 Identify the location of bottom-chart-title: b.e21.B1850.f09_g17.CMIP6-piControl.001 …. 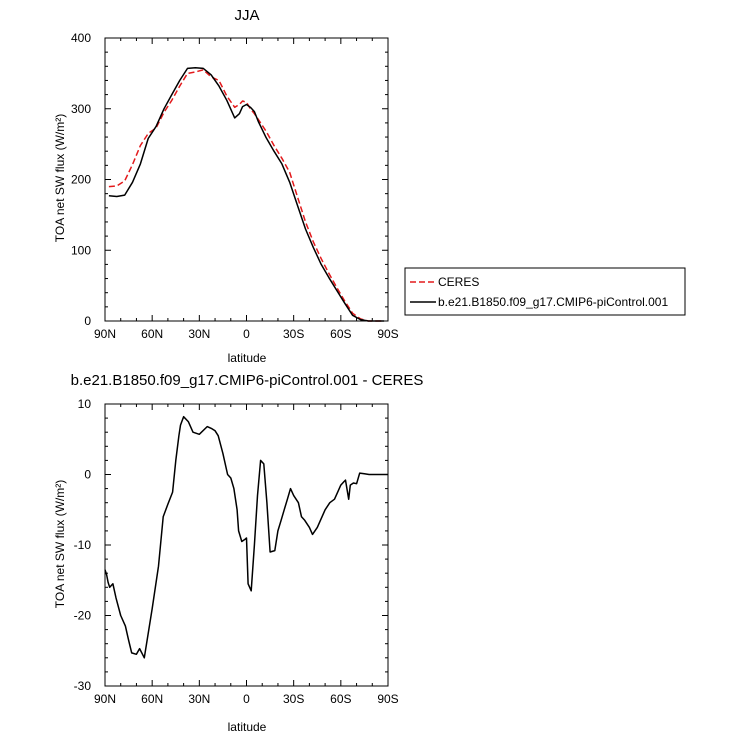
(247, 380).